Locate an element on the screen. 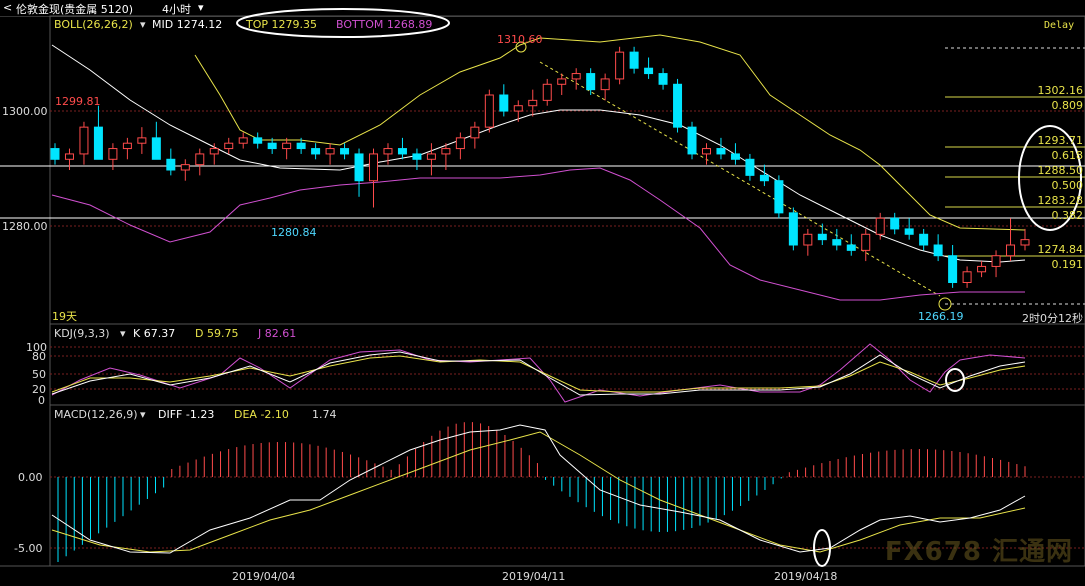 This screenshot has height=586, width=1085. label-1280: 1280.84 is located at coordinates (294, 232).